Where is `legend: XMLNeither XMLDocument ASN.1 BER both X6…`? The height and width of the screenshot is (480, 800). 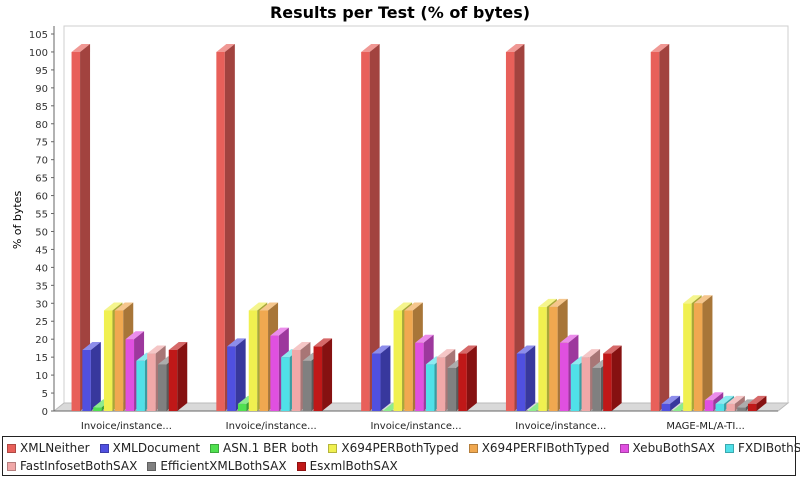
legend: XMLNeither XMLDocument ASN.1 BER both X6… is located at coordinates (401, 456).